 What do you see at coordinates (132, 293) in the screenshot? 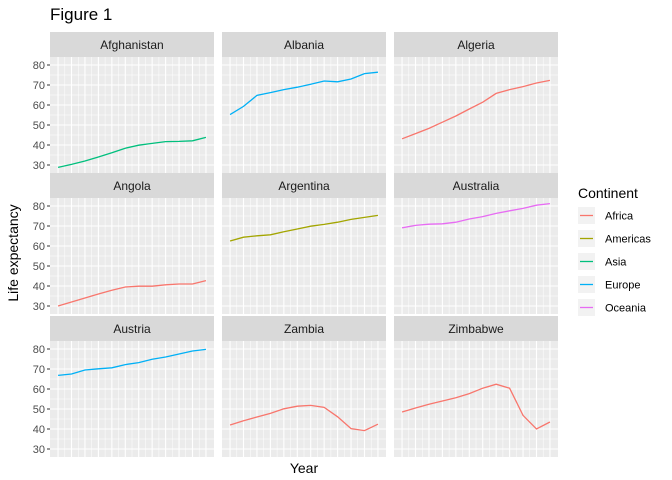
I see `series-line-angola` at bounding box center [132, 293].